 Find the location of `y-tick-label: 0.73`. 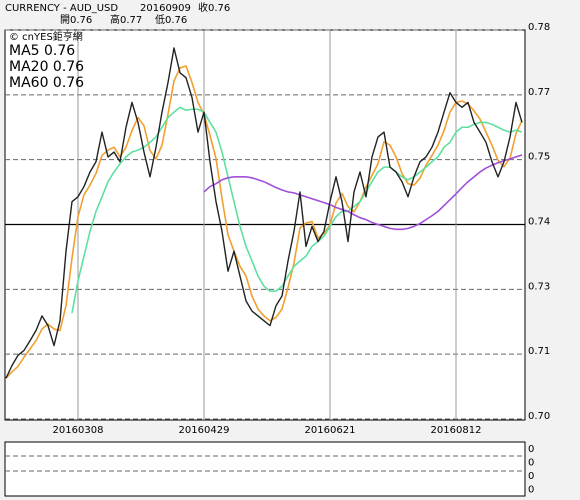

y-tick-label: 0.73 is located at coordinates (539, 286).